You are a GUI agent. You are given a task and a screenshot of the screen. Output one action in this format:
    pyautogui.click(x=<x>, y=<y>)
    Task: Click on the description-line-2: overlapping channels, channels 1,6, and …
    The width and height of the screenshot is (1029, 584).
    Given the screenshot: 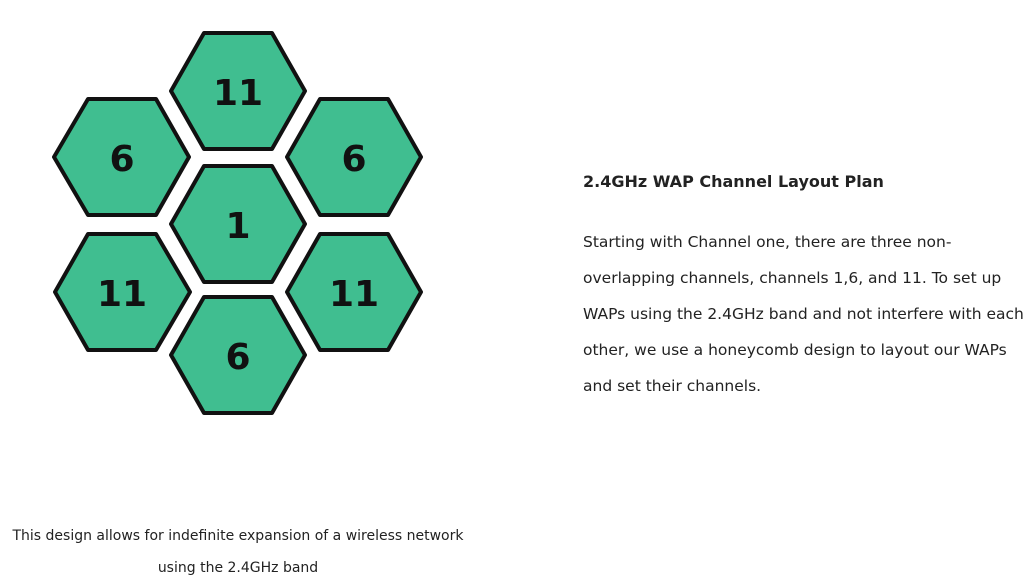 What is the action you would take?
    pyautogui.click(x=792, y=278)
    